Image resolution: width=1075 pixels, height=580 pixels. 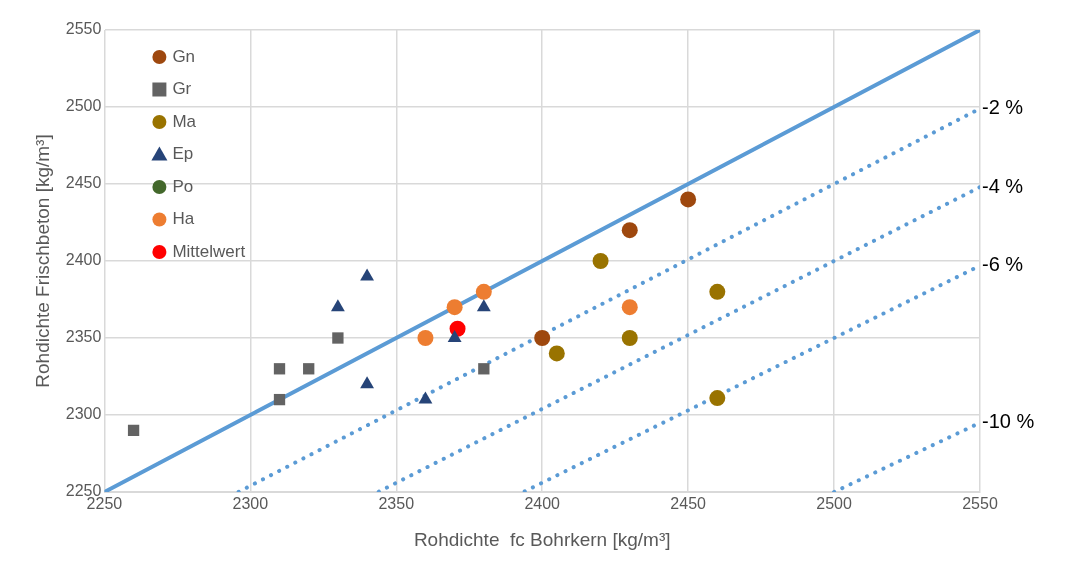 I want to click on legend-label: Po, so click(x=183, y=186).